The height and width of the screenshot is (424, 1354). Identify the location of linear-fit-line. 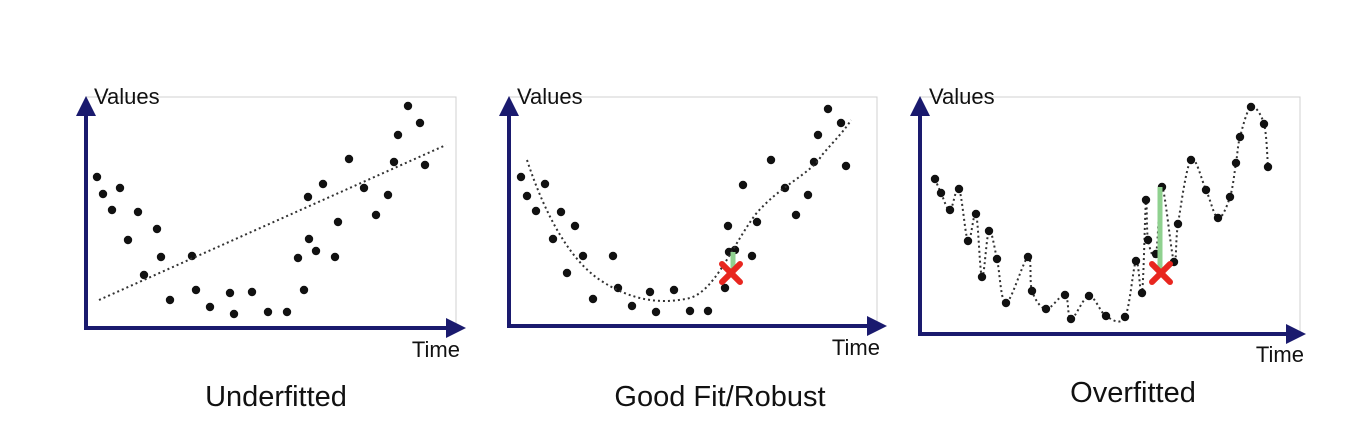
(272, 222).